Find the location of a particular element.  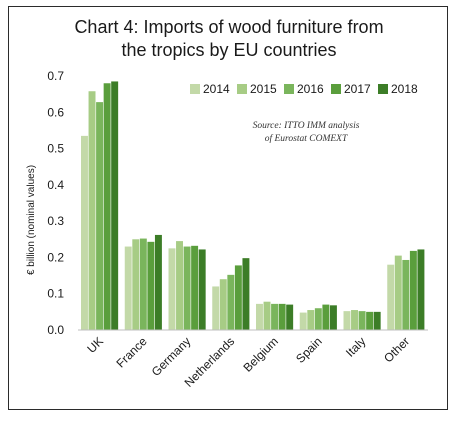

bar-belgium-2017 is located at coordinates (282, 316).